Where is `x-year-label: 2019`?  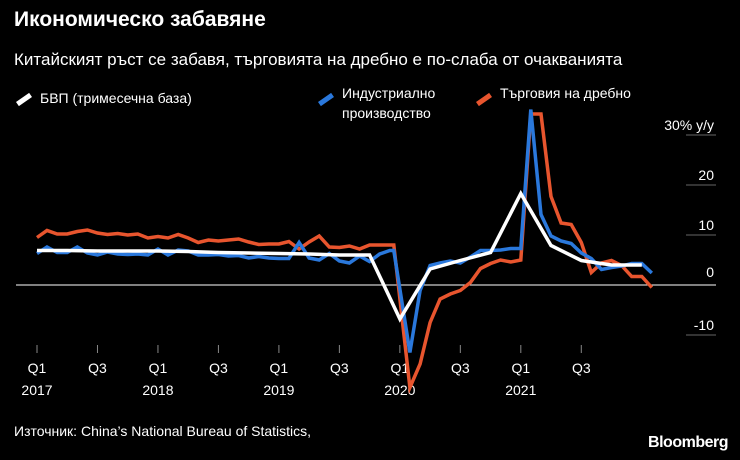
x-year-label: 2019 is located at coordinates (278, 390).